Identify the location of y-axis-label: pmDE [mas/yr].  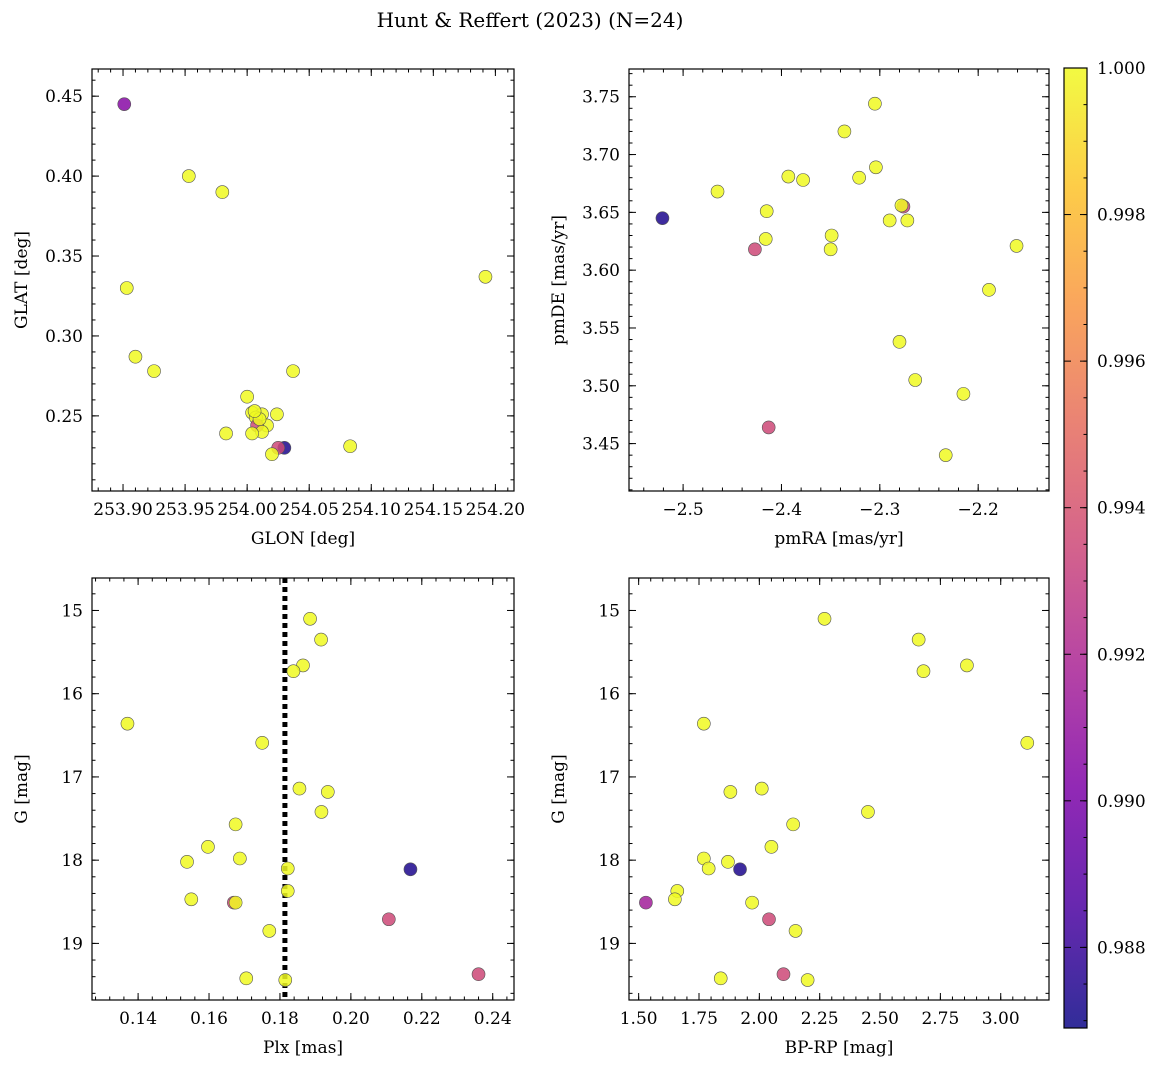
(559, 280).